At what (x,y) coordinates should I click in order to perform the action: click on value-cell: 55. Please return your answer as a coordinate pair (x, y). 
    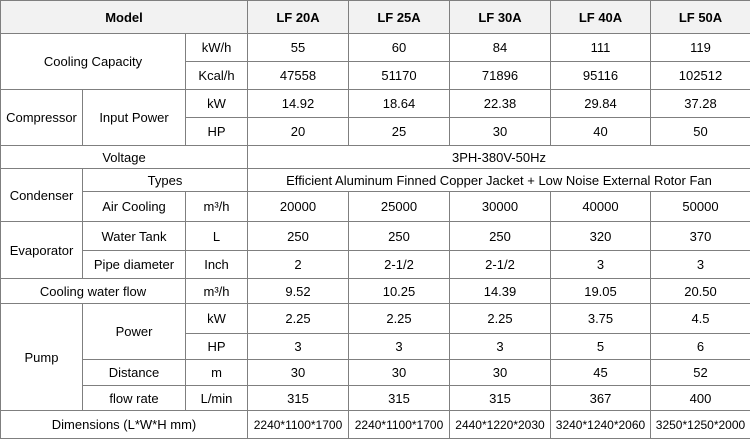
    Looking at the image, I should click on (298, 48).